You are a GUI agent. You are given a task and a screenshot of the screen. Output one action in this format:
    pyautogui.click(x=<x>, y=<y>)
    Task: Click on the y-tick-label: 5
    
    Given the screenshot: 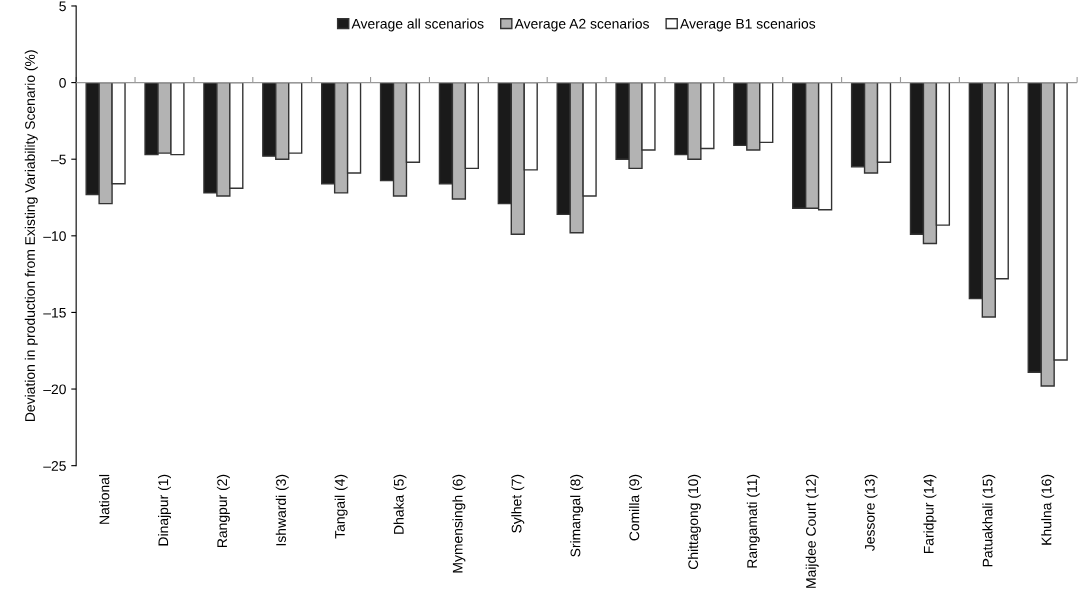 What is the action you would take?
    pyautogui.click(x=62, y=6)
    